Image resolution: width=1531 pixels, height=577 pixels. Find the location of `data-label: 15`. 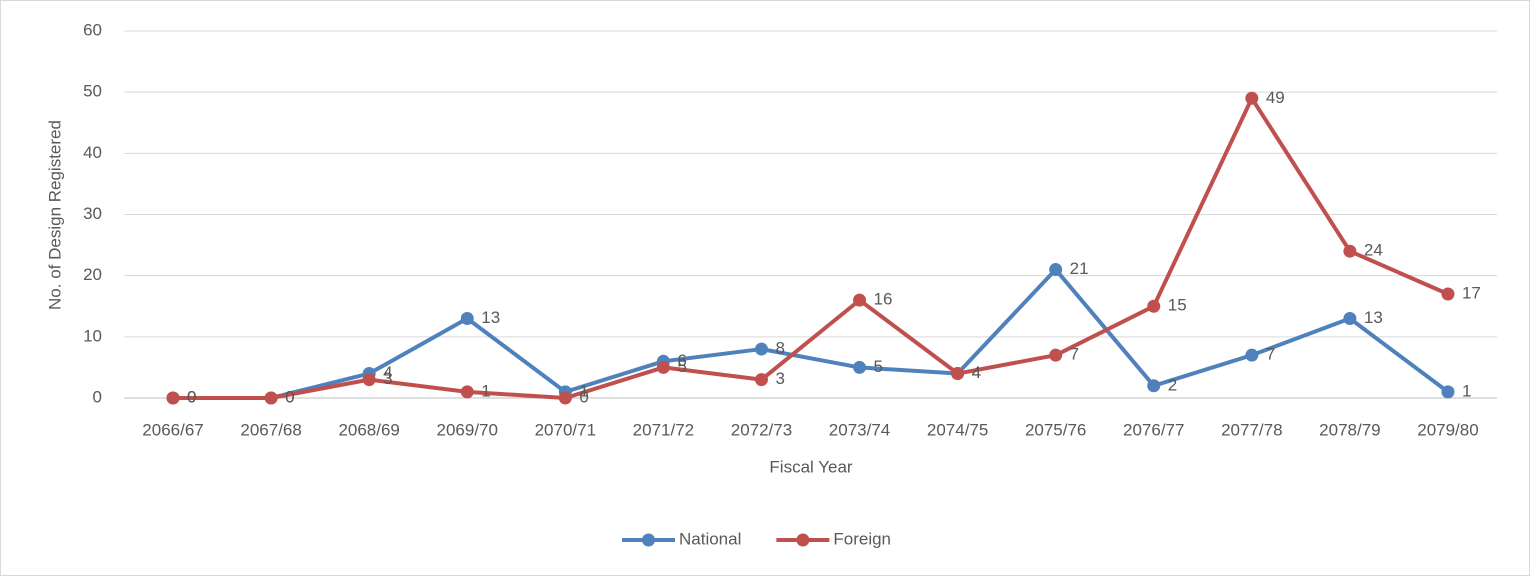

data-label: 15 is located at coordinates (1177, 305).